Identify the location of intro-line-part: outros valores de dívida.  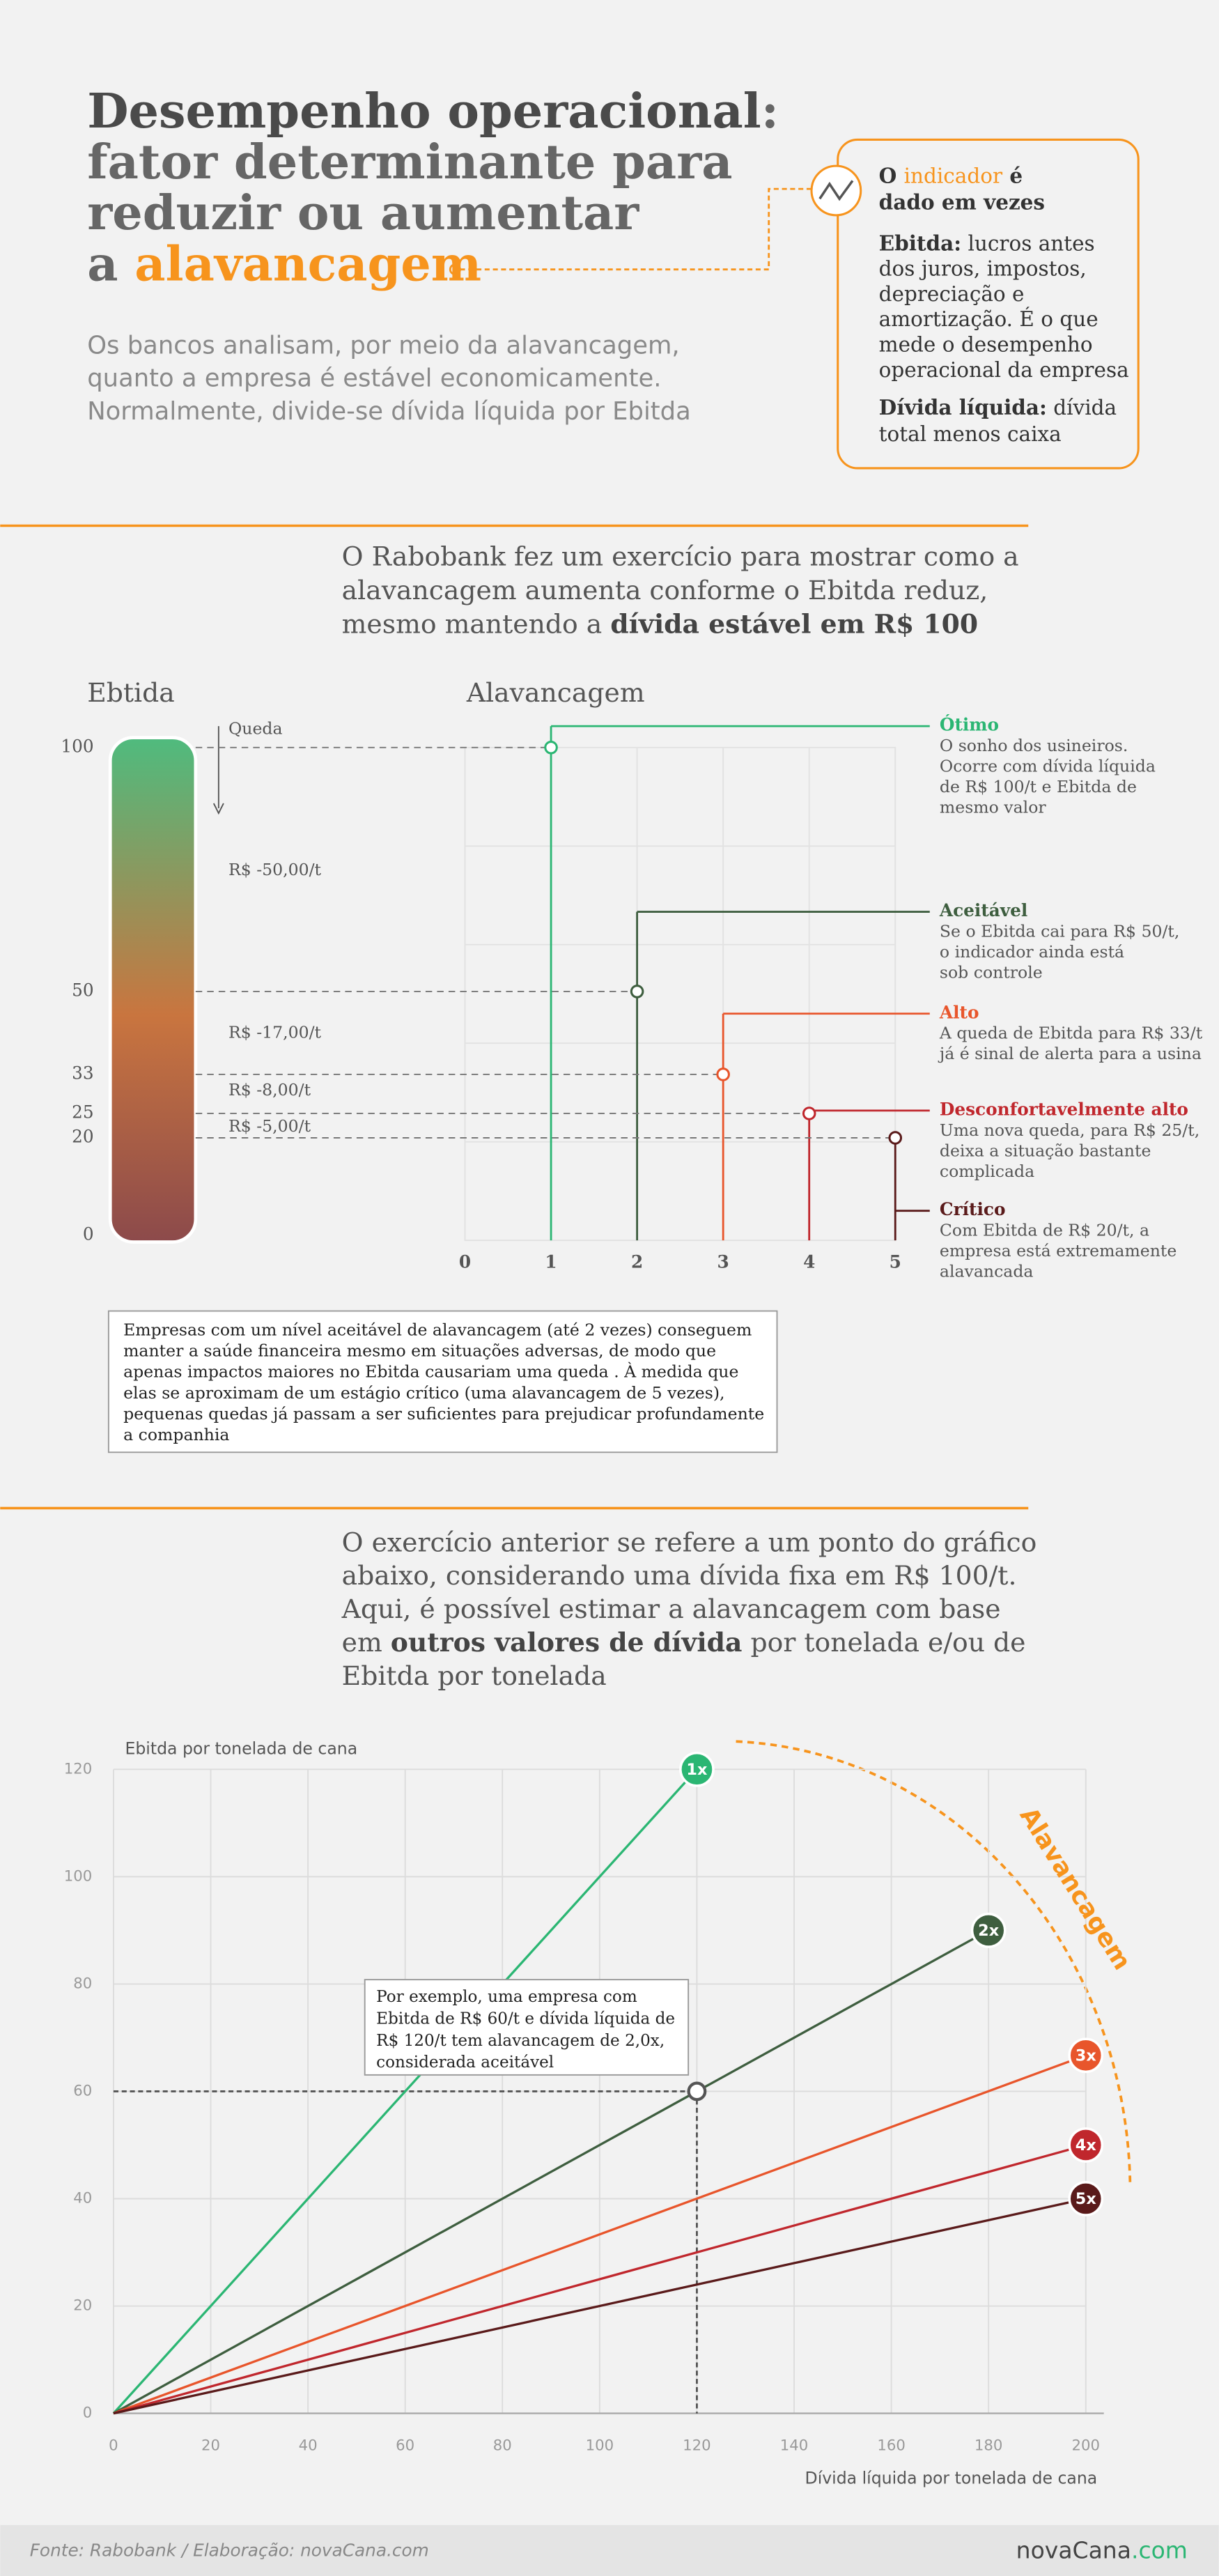
(567, 1641).